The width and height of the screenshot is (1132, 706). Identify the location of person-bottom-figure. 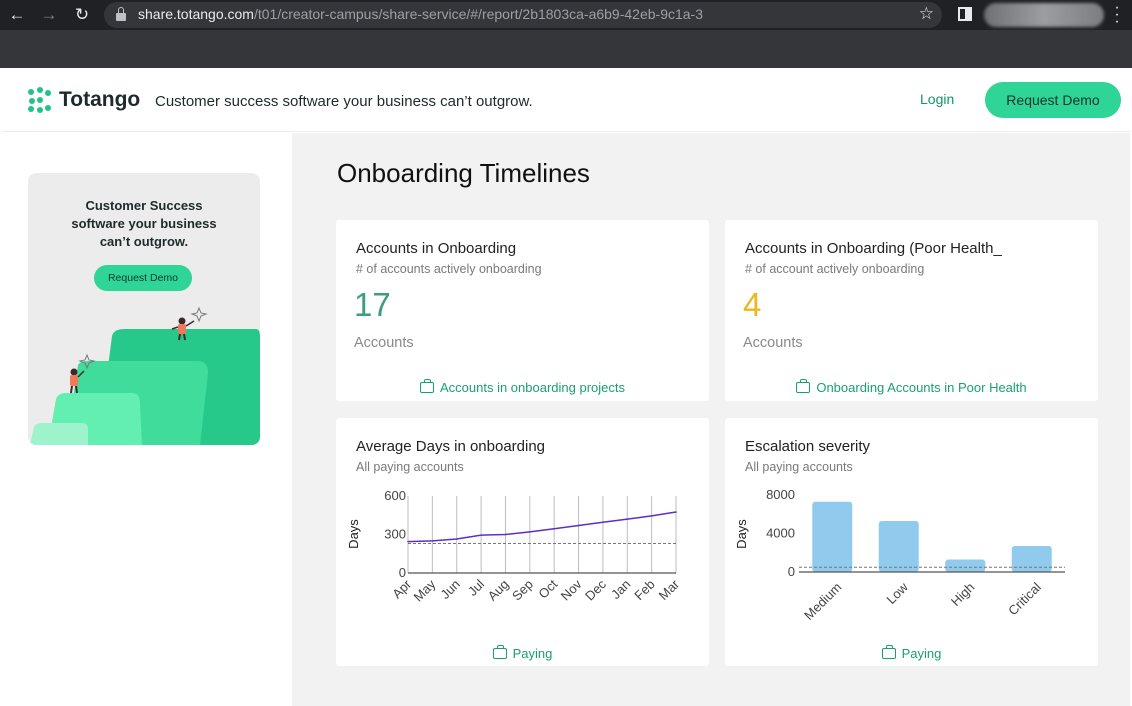
(77, 381).